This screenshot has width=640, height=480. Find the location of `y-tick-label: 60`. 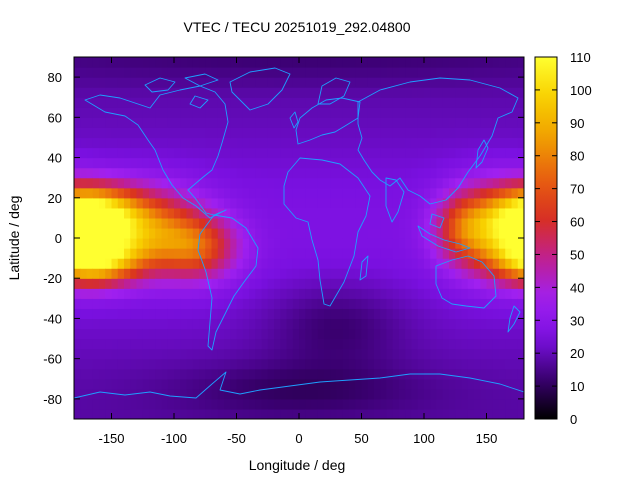

y-tick-label: 60 is located at coordinates (55, 117).